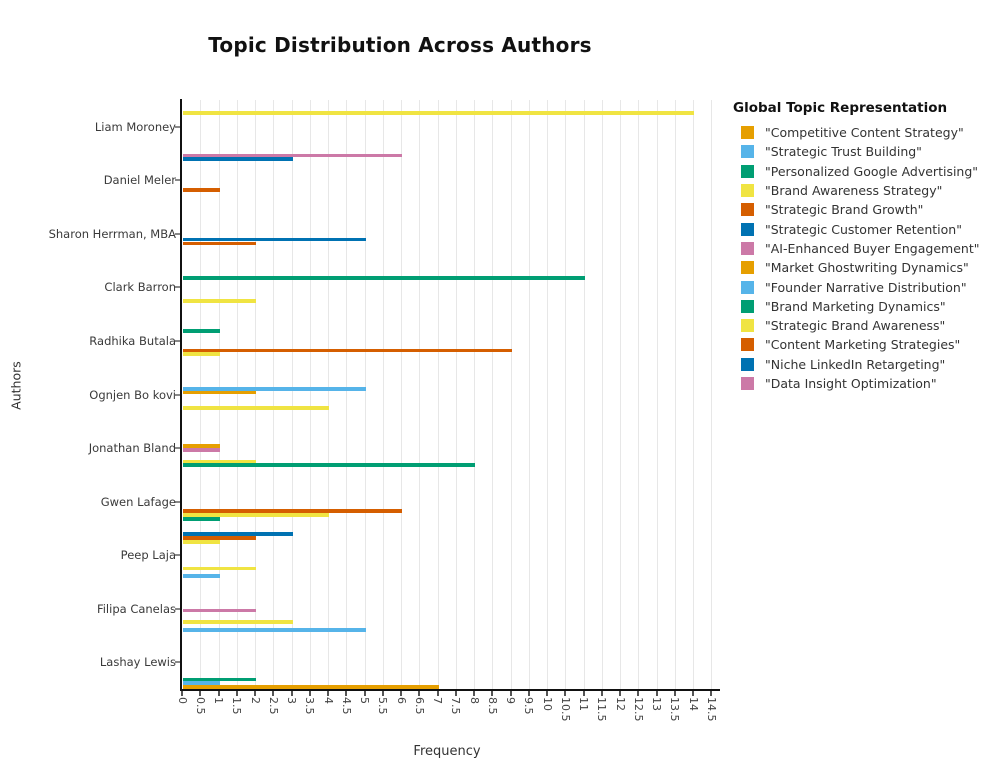 The image size is (1000, 770). I want to click on x-axis-line, so click(450, 690).